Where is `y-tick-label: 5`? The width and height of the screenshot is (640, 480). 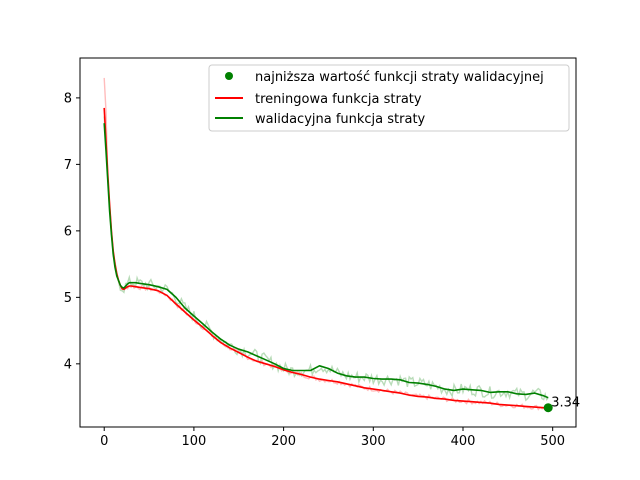
y-tick-label: 5 is located at coordinates (68, 298).